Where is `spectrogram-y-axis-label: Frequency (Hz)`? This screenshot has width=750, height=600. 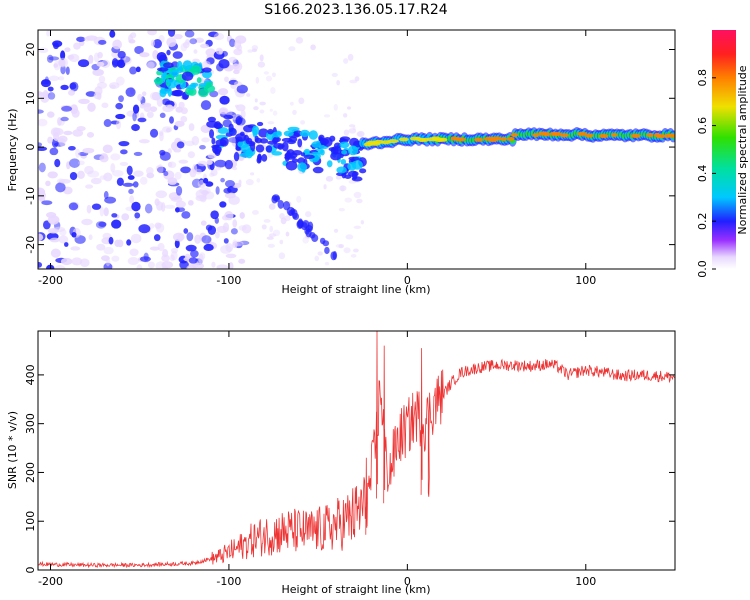
spectrogram-y-axis-label: Frequency (Hz) is located at coordinates (12, 150).